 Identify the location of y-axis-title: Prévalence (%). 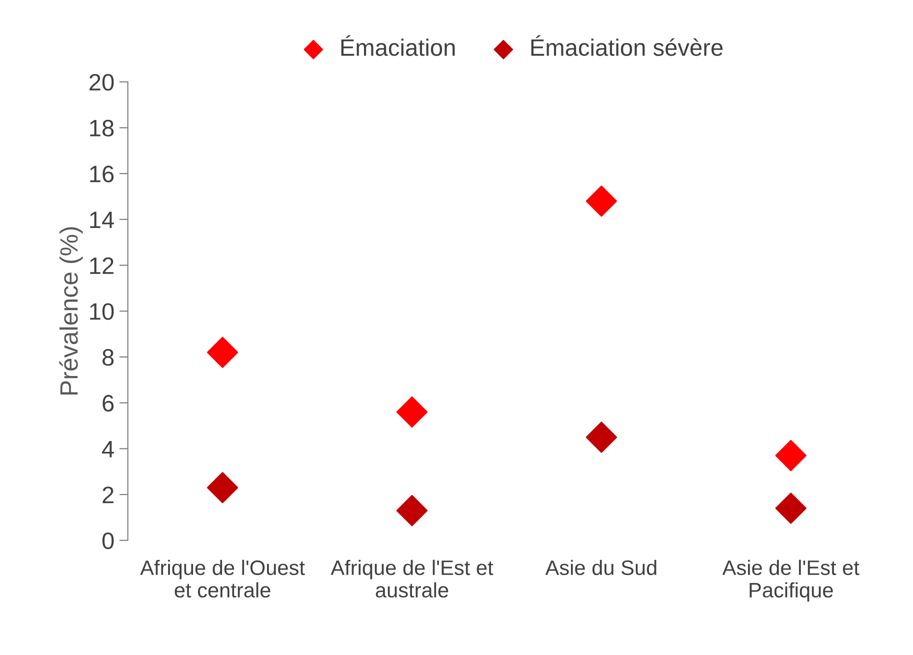
(71, 311).